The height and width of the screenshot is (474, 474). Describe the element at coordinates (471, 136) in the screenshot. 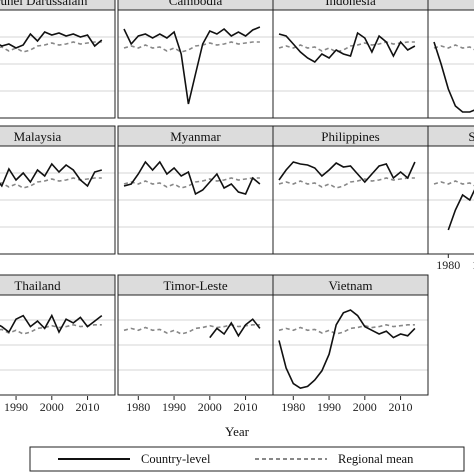

I see `panel-title-partial: S` at that location.